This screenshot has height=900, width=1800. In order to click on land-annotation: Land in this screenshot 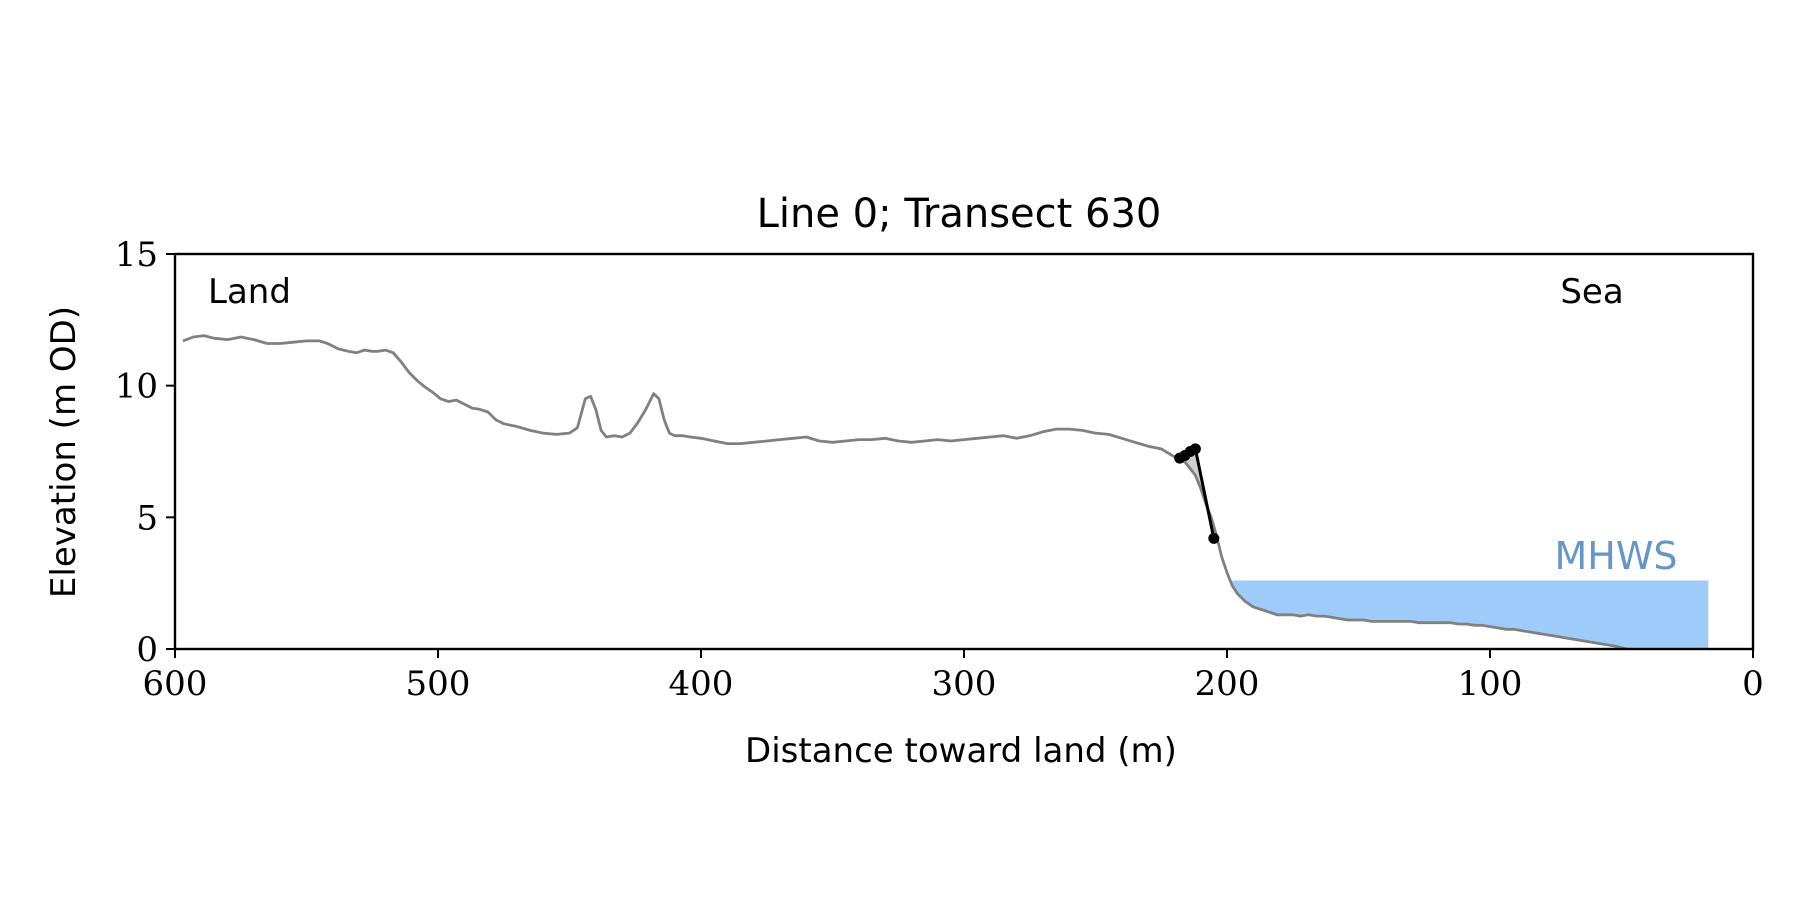, I will do `click(249, 292)`.